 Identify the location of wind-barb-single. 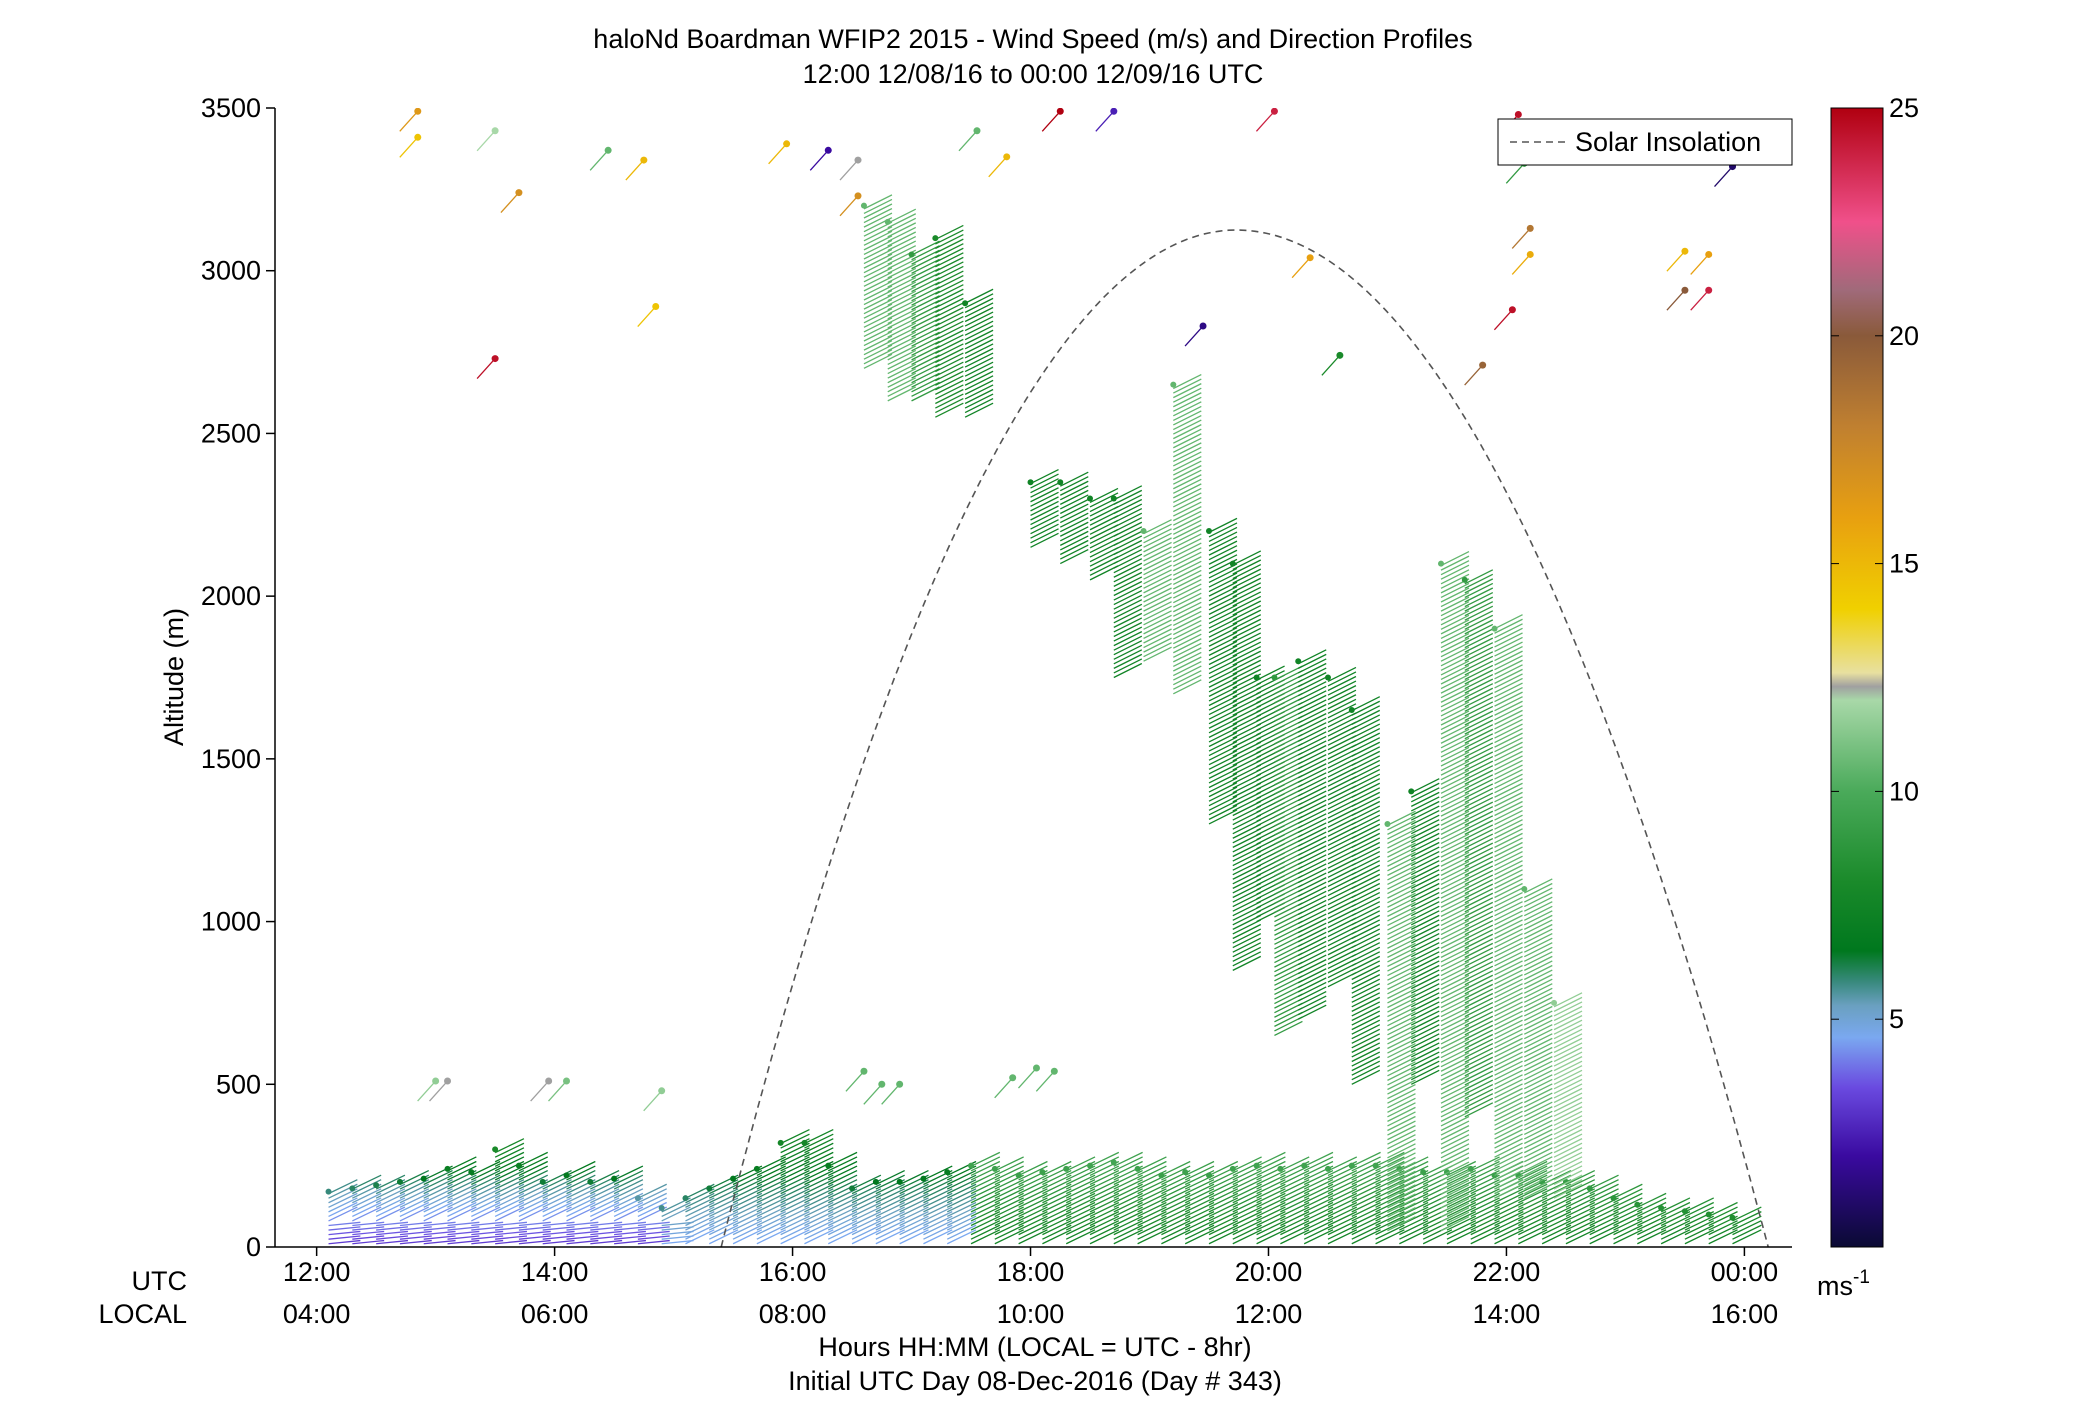
(873, 1094).